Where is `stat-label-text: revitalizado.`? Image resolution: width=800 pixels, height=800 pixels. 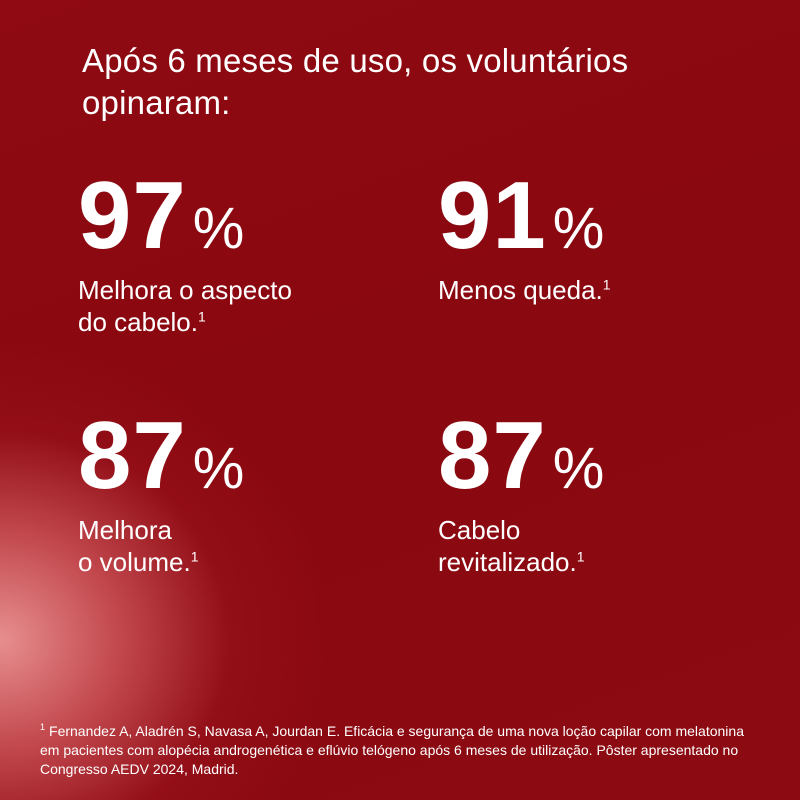 stat-label-text: revitalizado. is located at coordinates (507, 562).